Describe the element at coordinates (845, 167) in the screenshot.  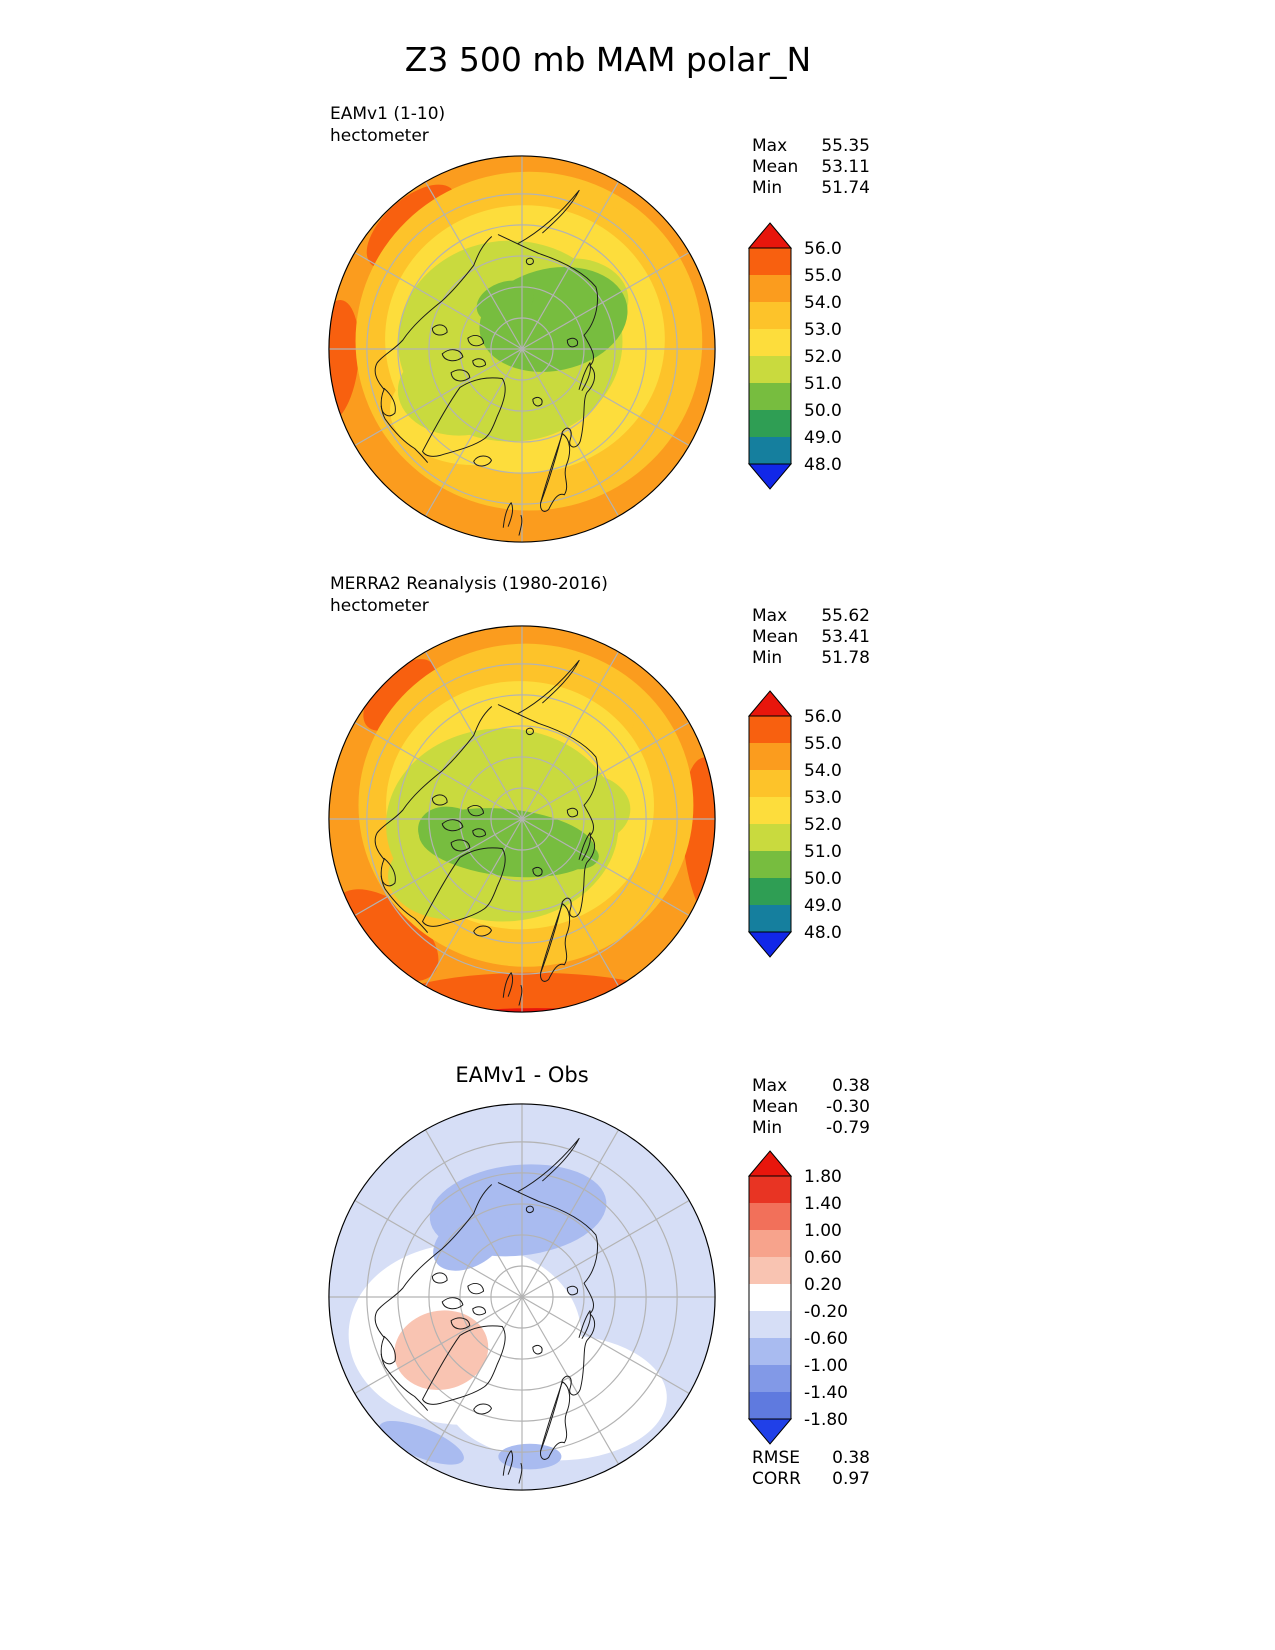
I see `stat-value: 53.11` at that location.